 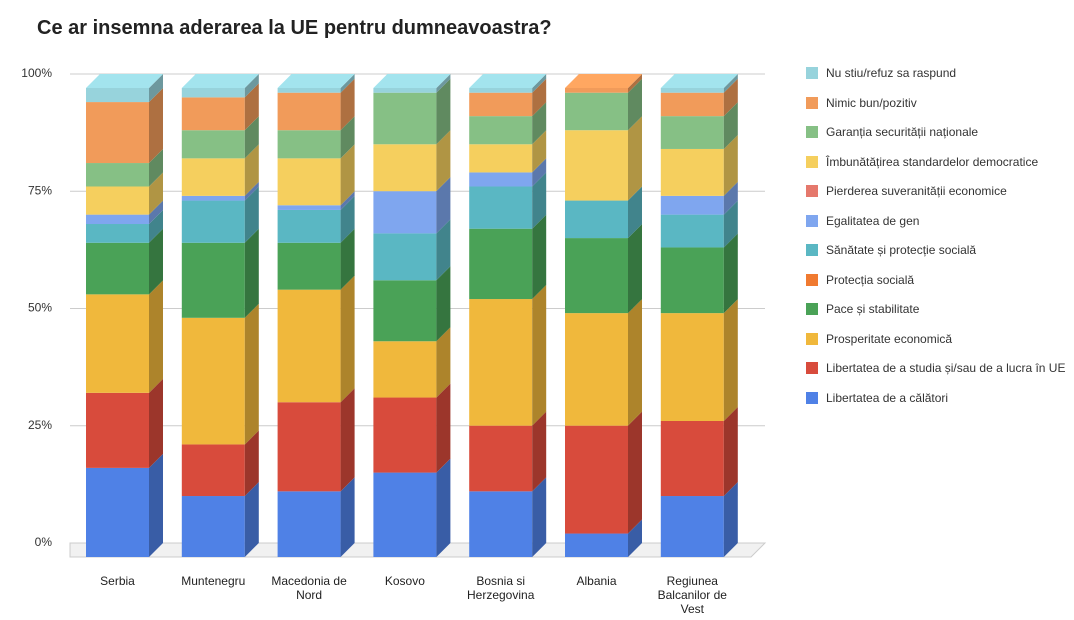 What do you see at coordinates (692, 595) in the screenshot?
I see `x-tick-label: Regiunea Balcanilor de Vest` at bounding box center [692, 595].